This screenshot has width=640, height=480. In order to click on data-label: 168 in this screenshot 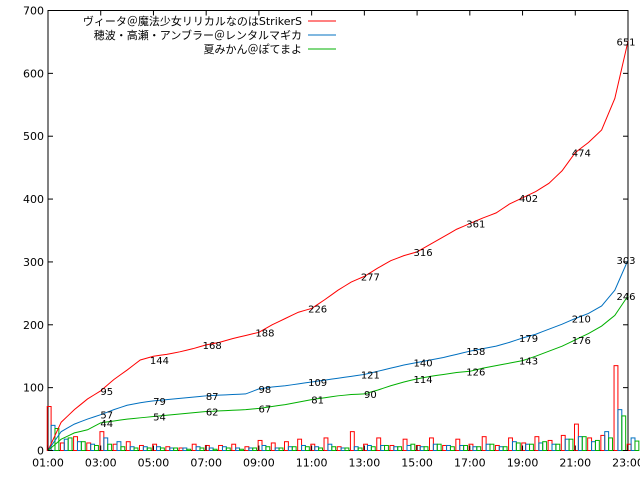, I will do `click(212, 346)`.